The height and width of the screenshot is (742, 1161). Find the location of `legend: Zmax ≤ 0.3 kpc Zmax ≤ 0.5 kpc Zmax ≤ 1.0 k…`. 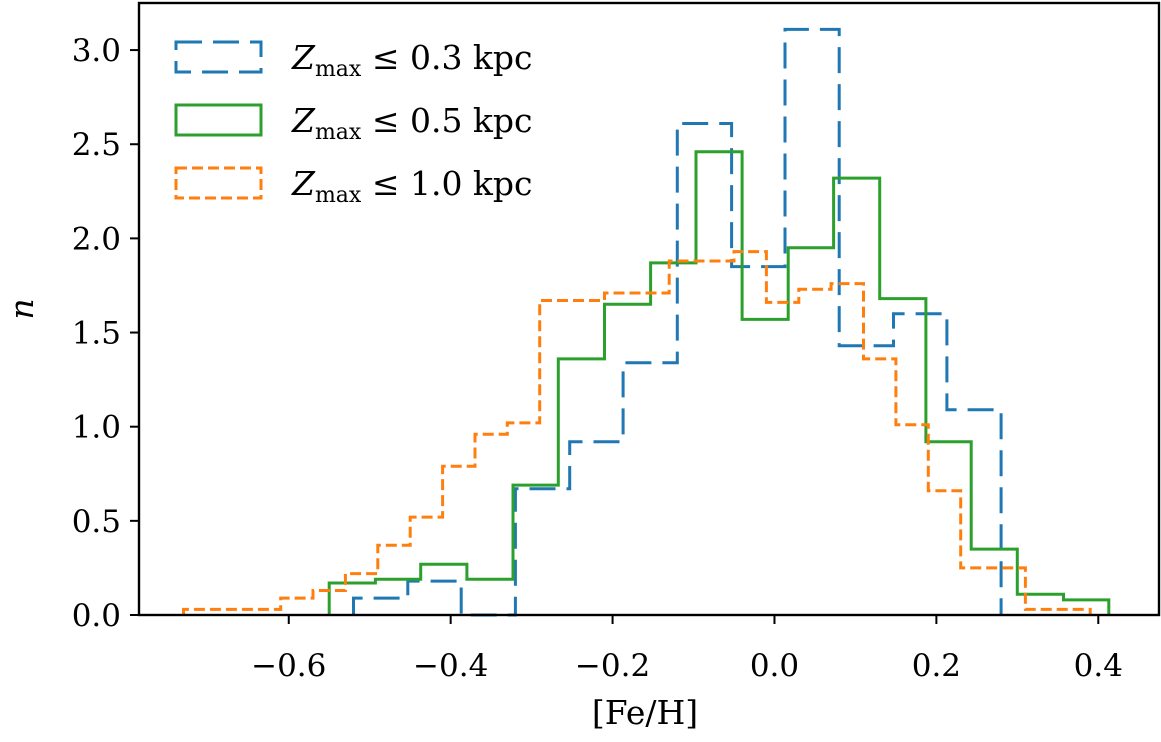

legend: Zmax ≤ 0.3 kpc Zmax ≤ 0.5 kpc Zmax ≤ 1.0 k… is located at coordinates (353, 123).